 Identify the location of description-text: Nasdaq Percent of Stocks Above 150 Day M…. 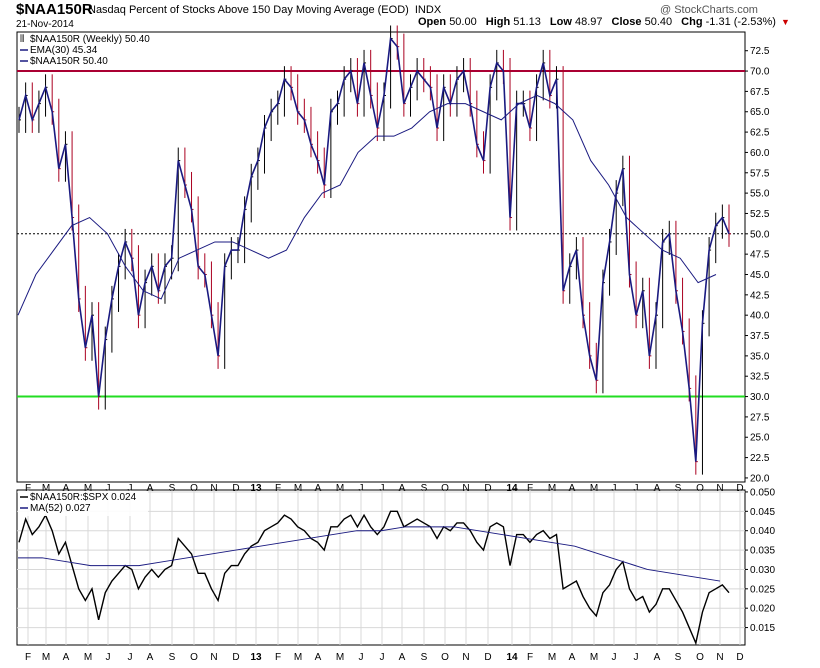
(248, 10).